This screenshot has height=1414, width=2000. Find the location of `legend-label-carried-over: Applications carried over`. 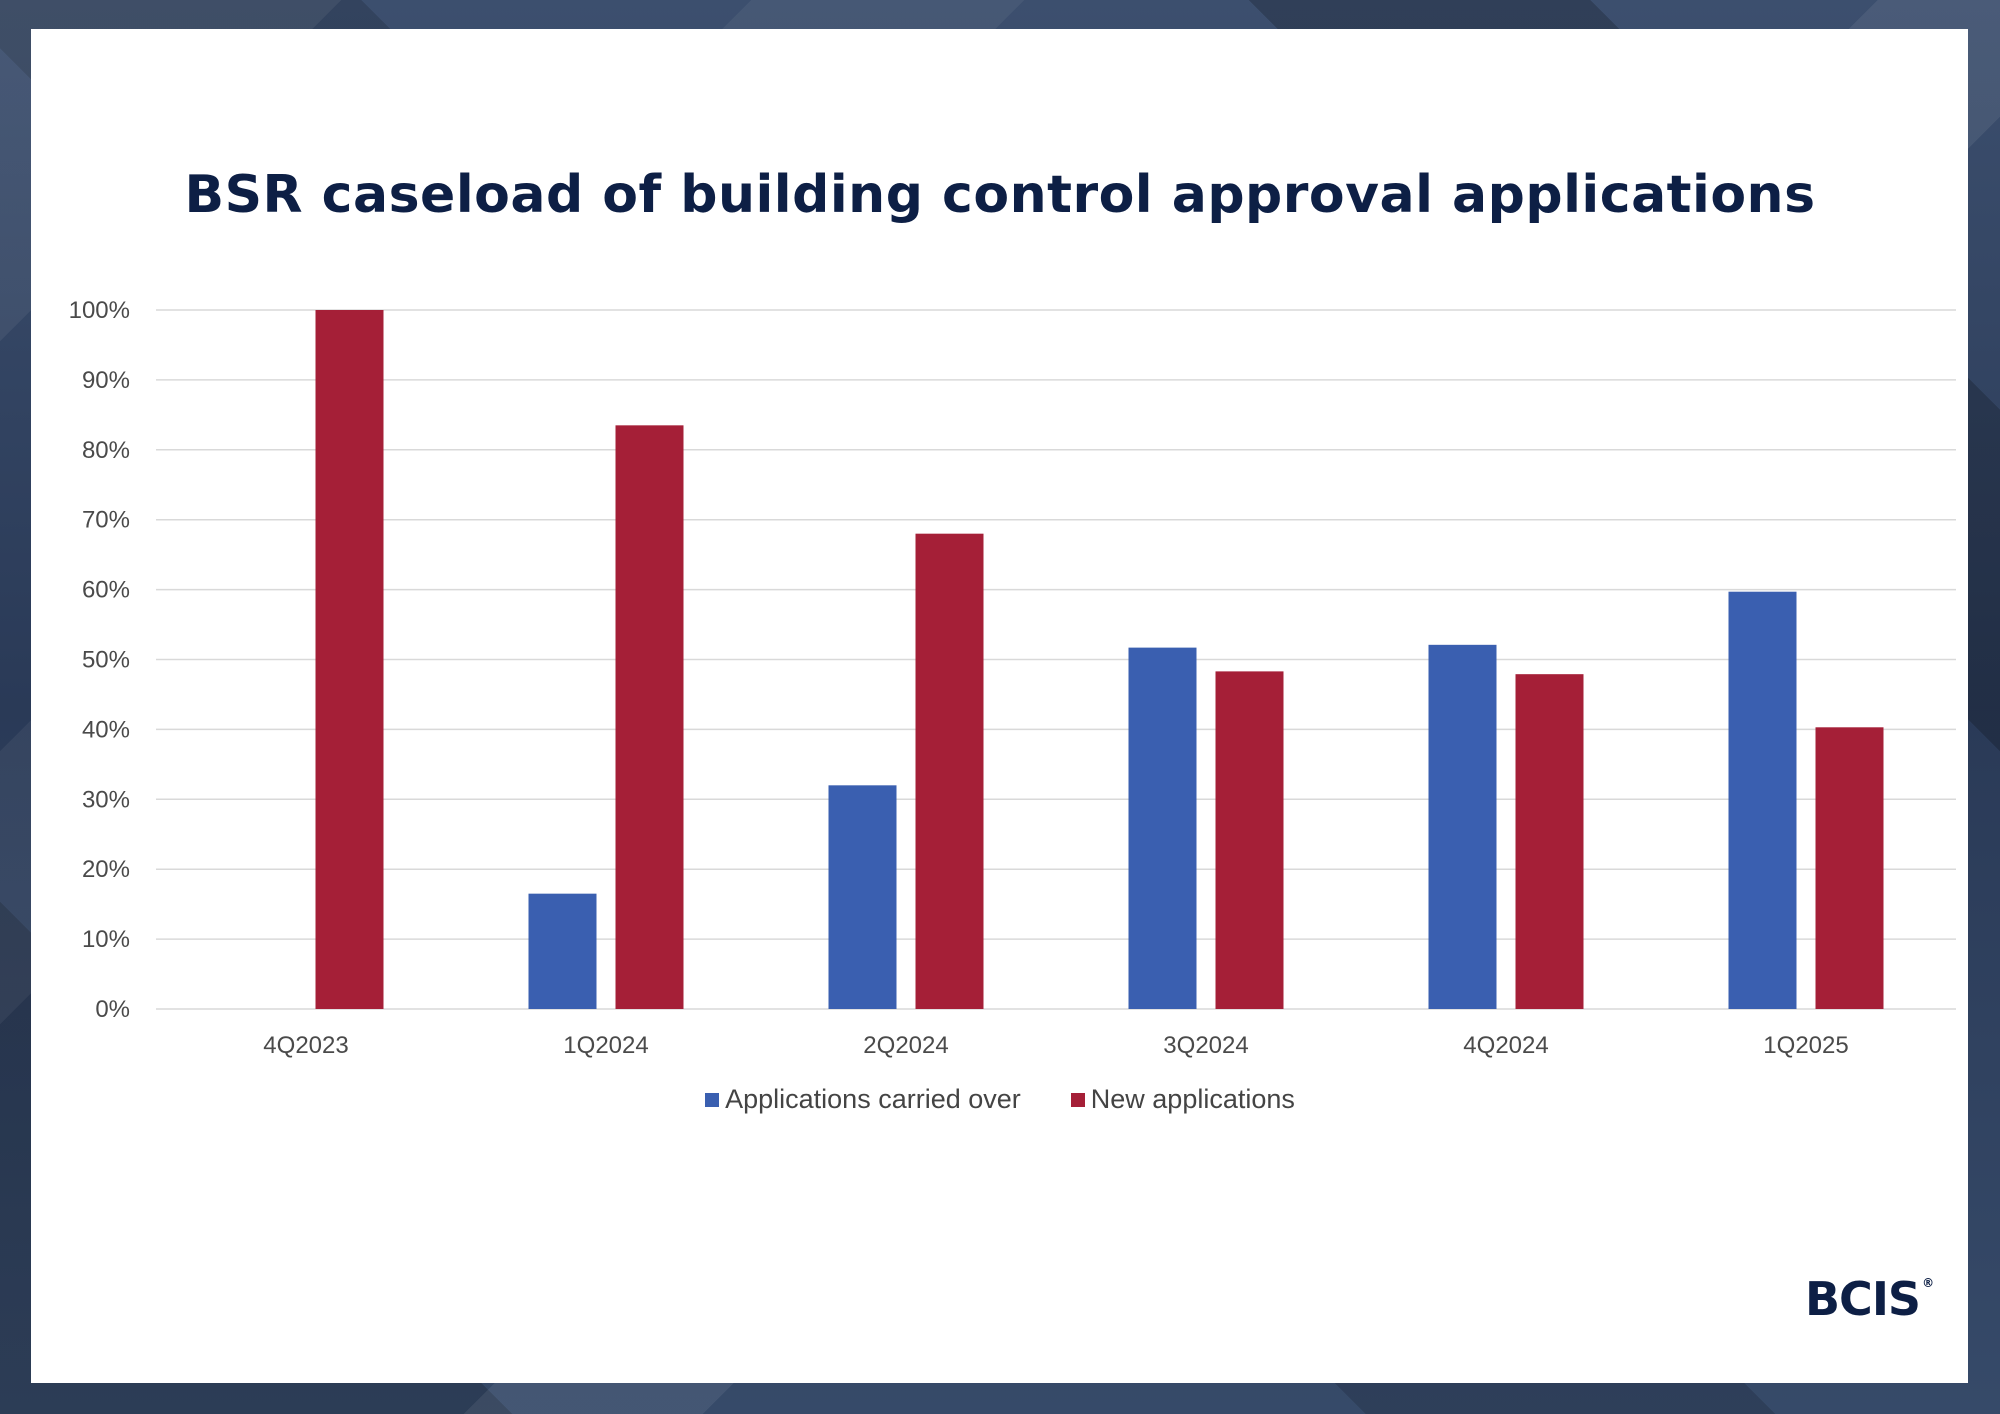

legend-label-carried-over: Applications carried over is located at coordinates (873, 1099).